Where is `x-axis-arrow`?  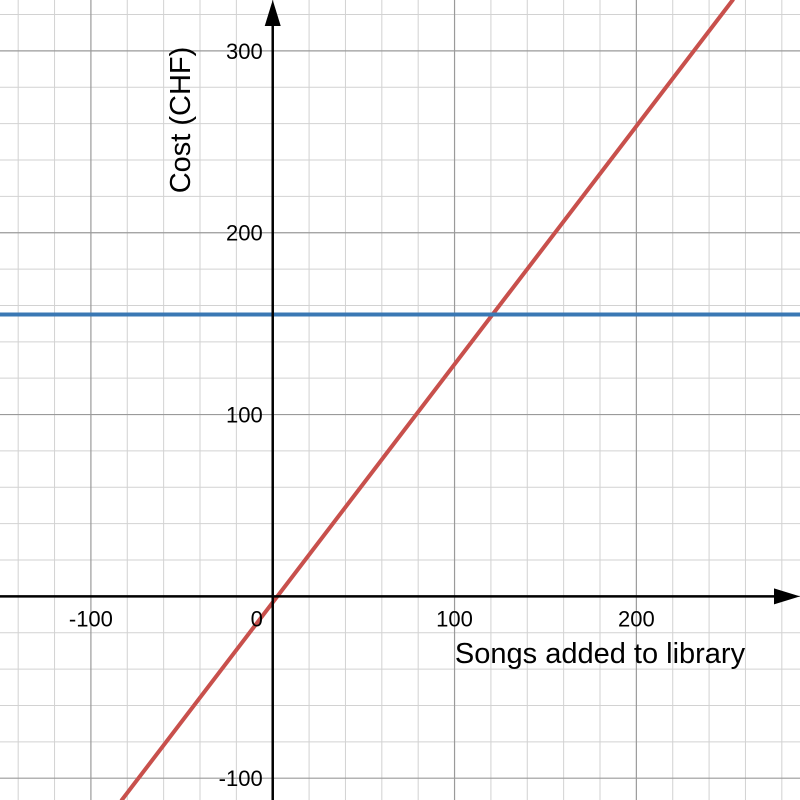
x-axis-arrow is located at coordinates (787, 596).